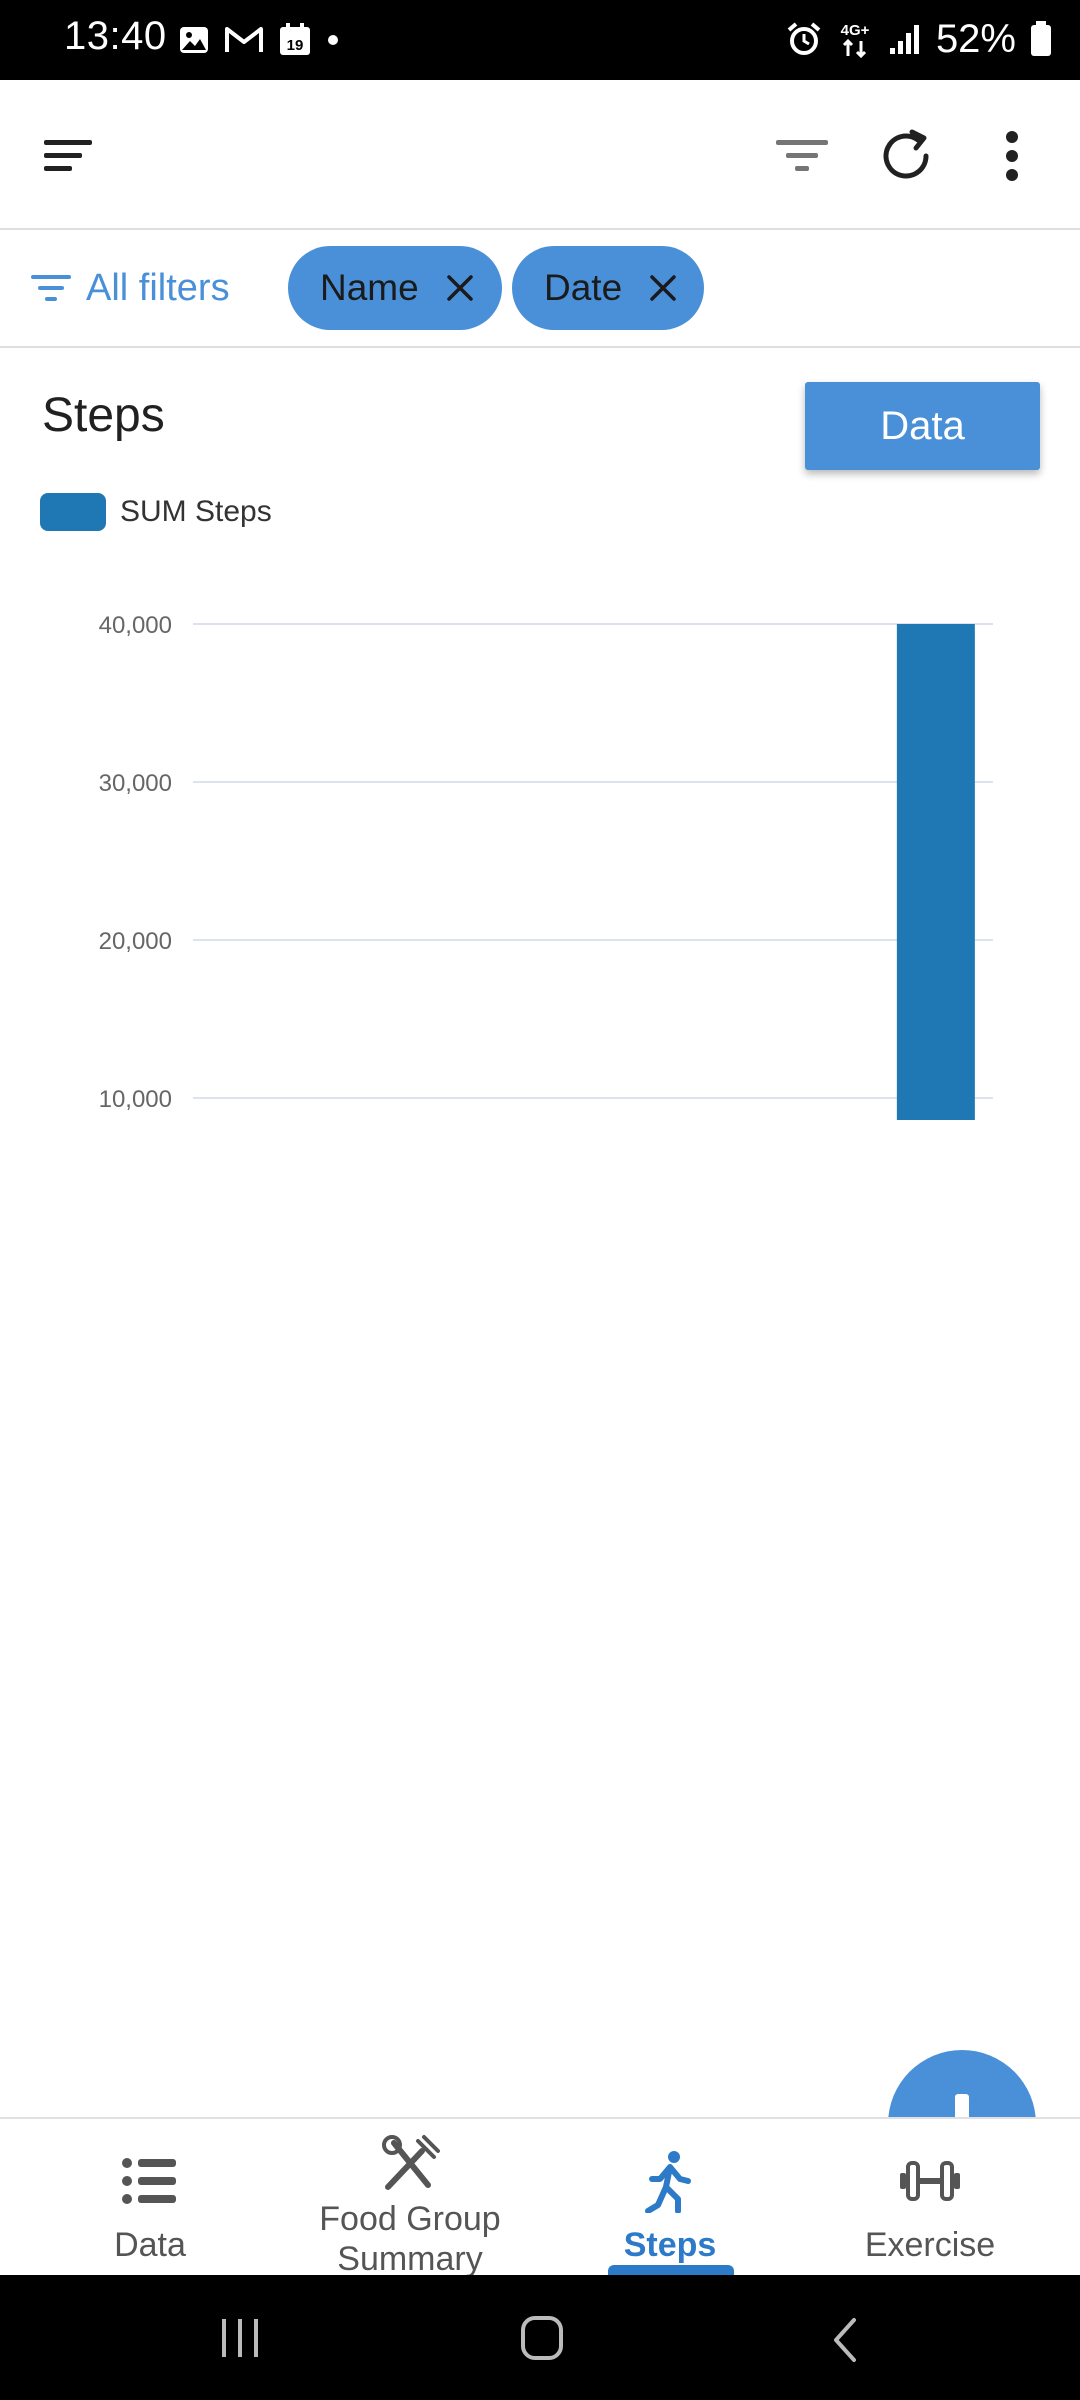  Describe the element at coordinates (194, 40) in the screenshot. I see `image-notification-icon` at that location.